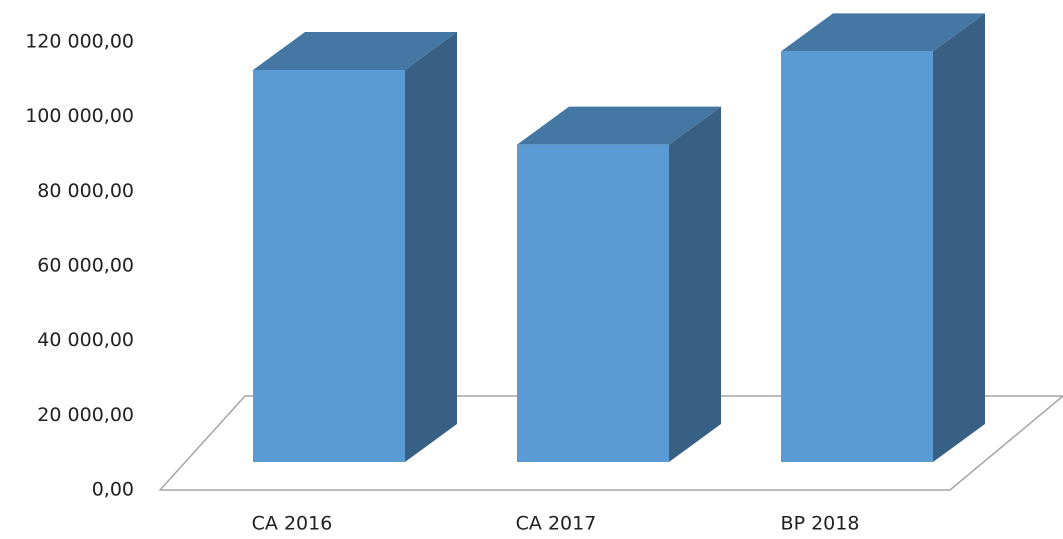  I want to click on x-tick-label: CA 2017, so click(556, 524).